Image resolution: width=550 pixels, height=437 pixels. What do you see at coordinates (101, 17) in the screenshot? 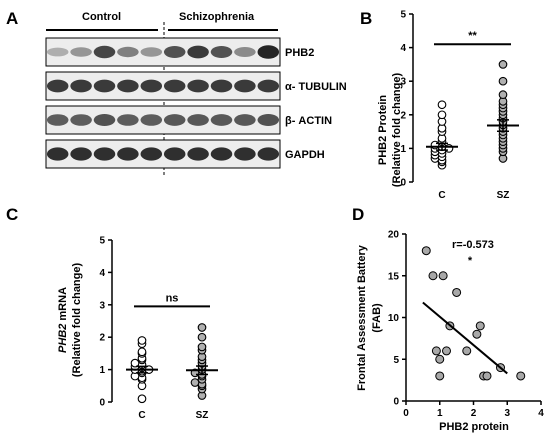
I see `group-label-control: Control` at bounding box center [101, 17].